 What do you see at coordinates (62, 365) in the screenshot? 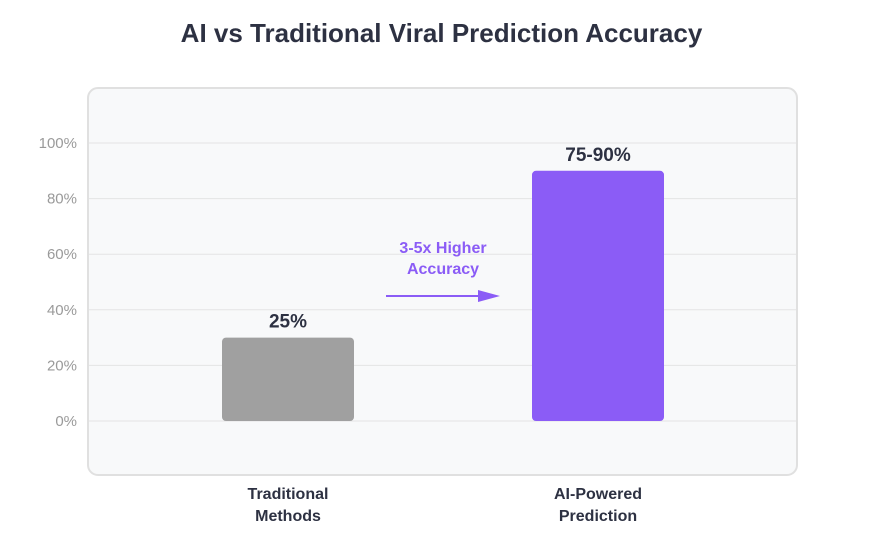
I see `y-tick-label: 20%` at bounding box center [62, 365].